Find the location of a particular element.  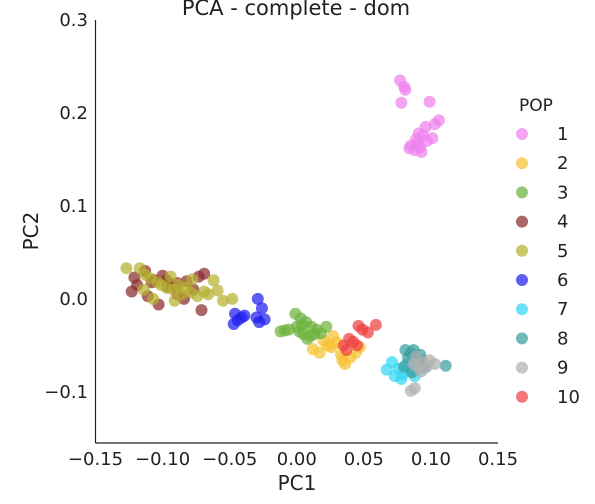

legend-label-pop-9: 9 is located at coordinates (562, 368).